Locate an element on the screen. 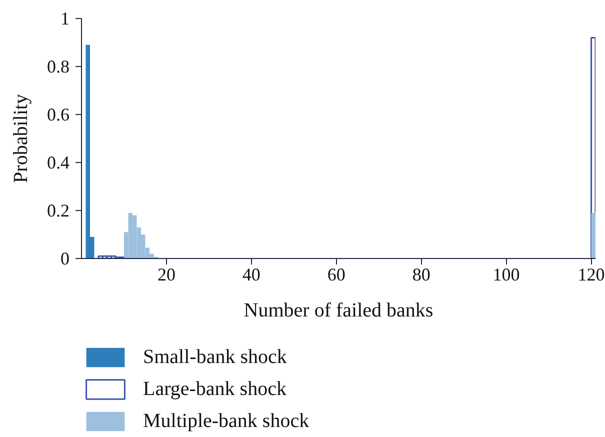 The image size is (605, 437). y-tick-label: 0.6 is located at coordinates (58, 114).